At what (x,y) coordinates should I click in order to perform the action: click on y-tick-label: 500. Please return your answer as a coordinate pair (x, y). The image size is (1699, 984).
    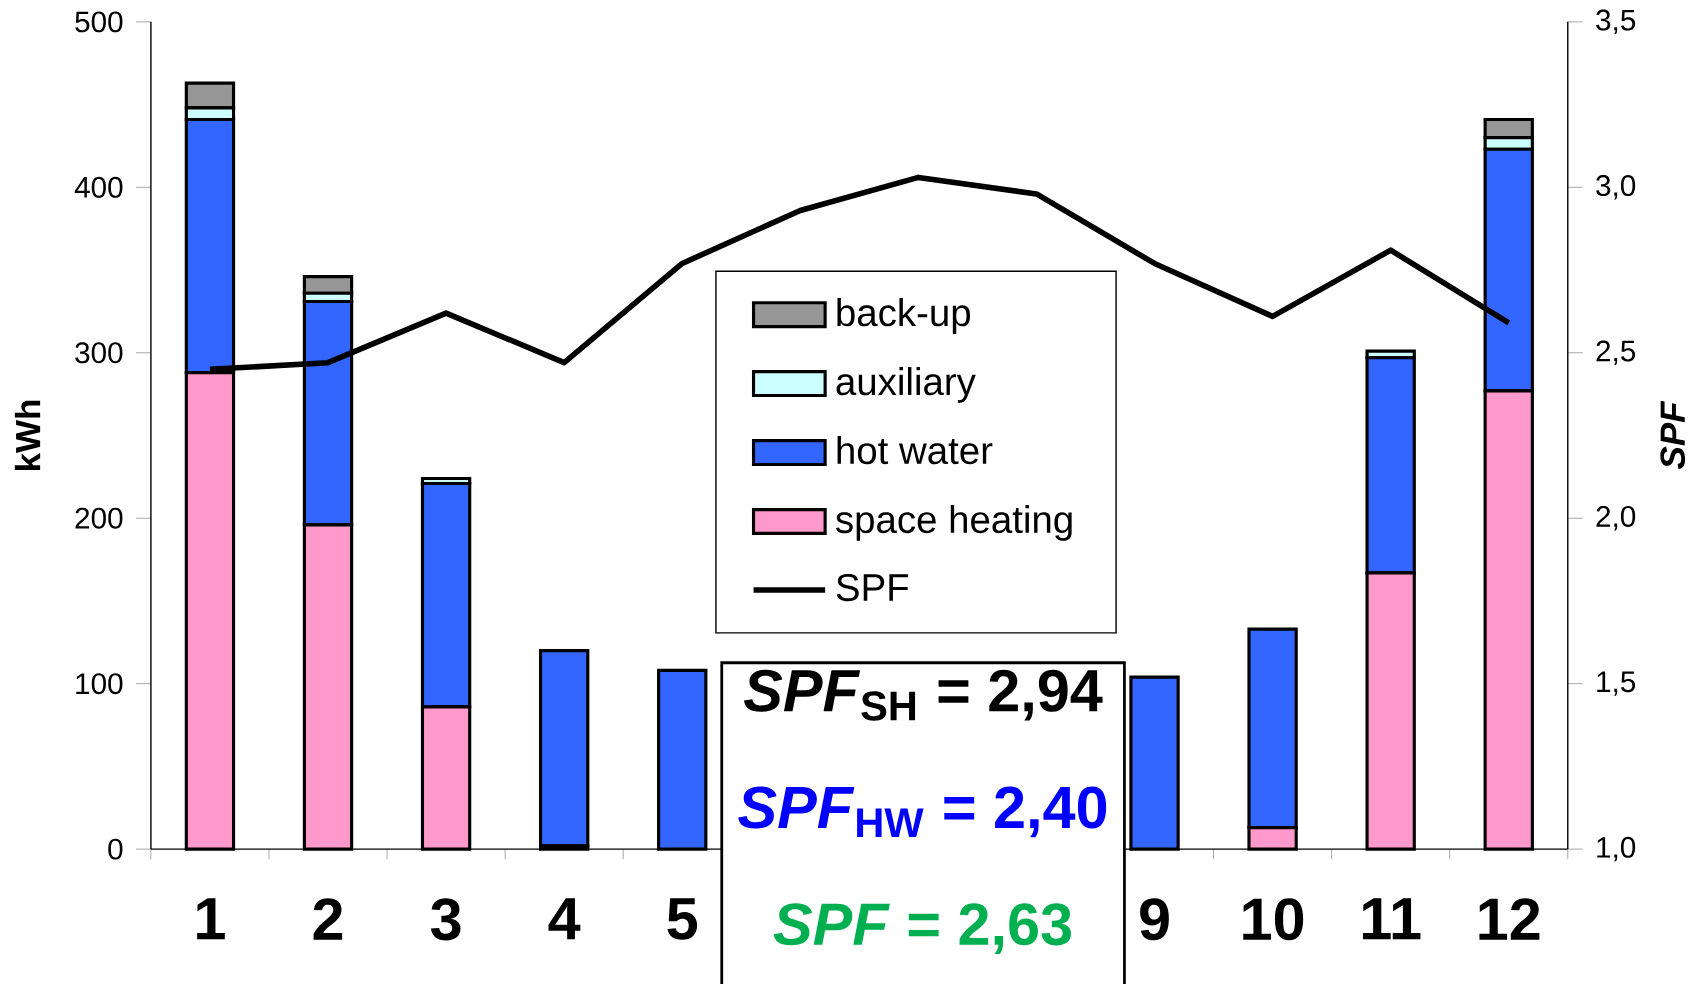
    Looking at the image, I should click on (99, 22).